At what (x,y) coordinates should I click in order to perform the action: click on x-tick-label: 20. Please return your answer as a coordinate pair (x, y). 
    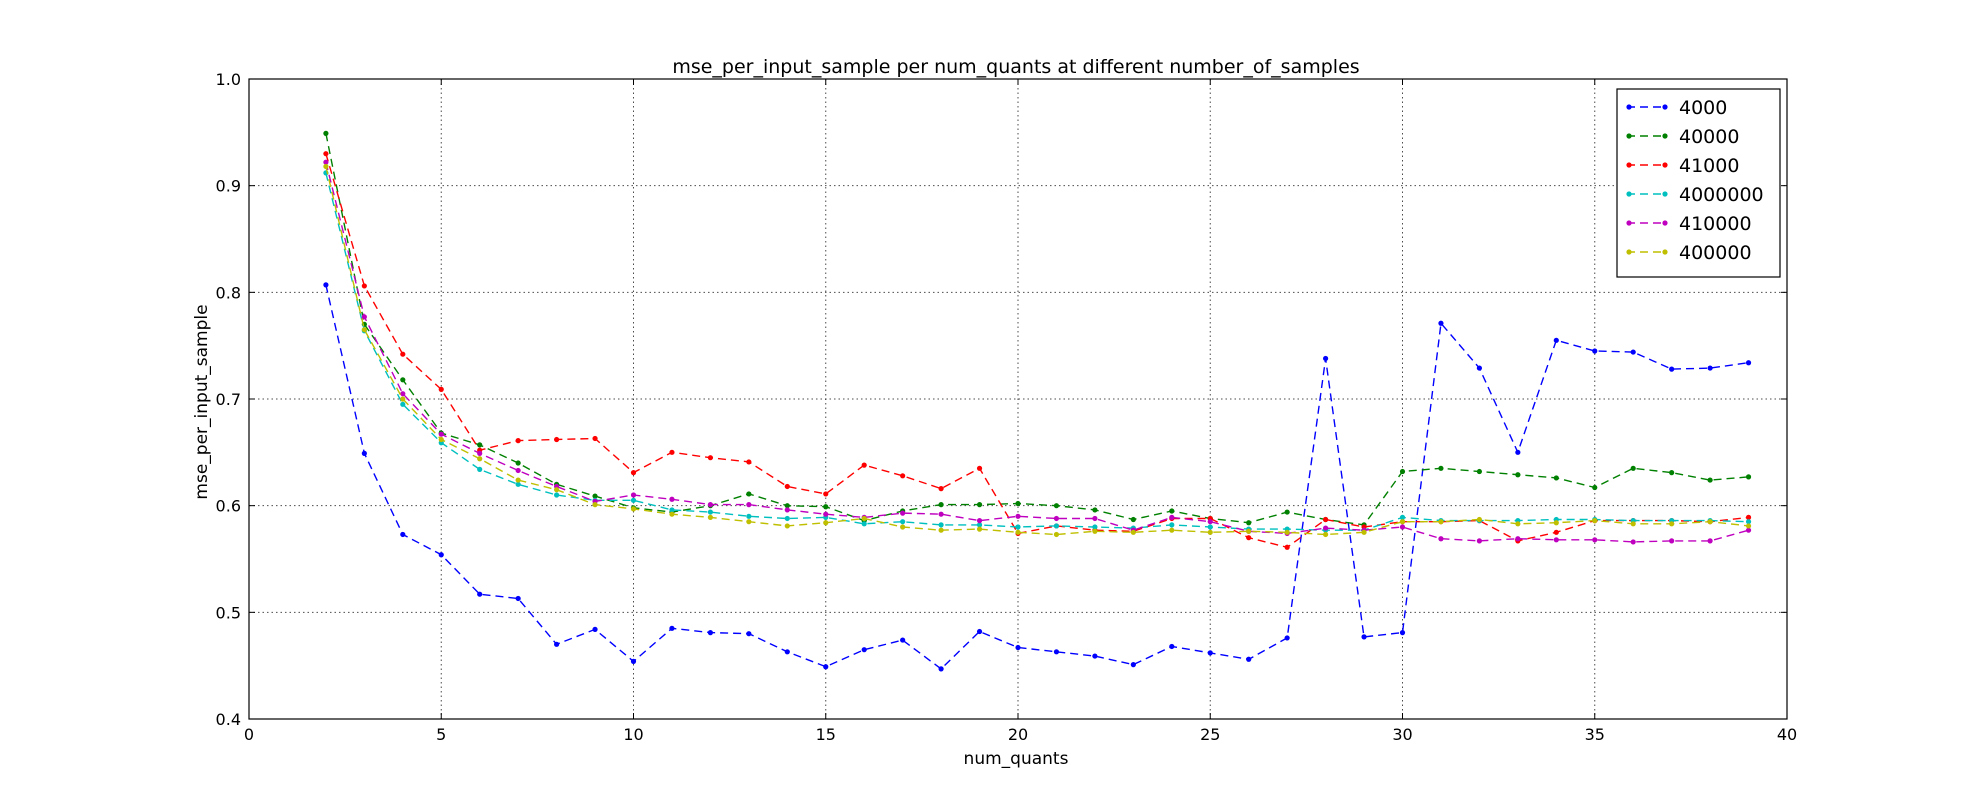
    Looking at the image, I should click on (1018, 734).